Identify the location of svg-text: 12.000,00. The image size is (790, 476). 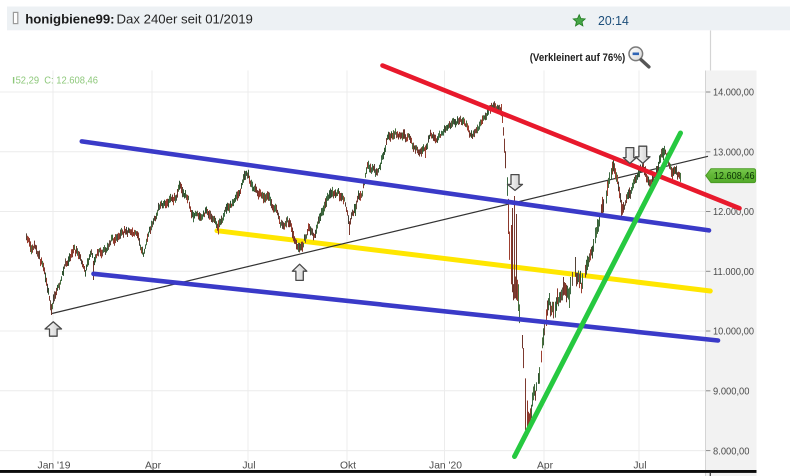
(733, 212).